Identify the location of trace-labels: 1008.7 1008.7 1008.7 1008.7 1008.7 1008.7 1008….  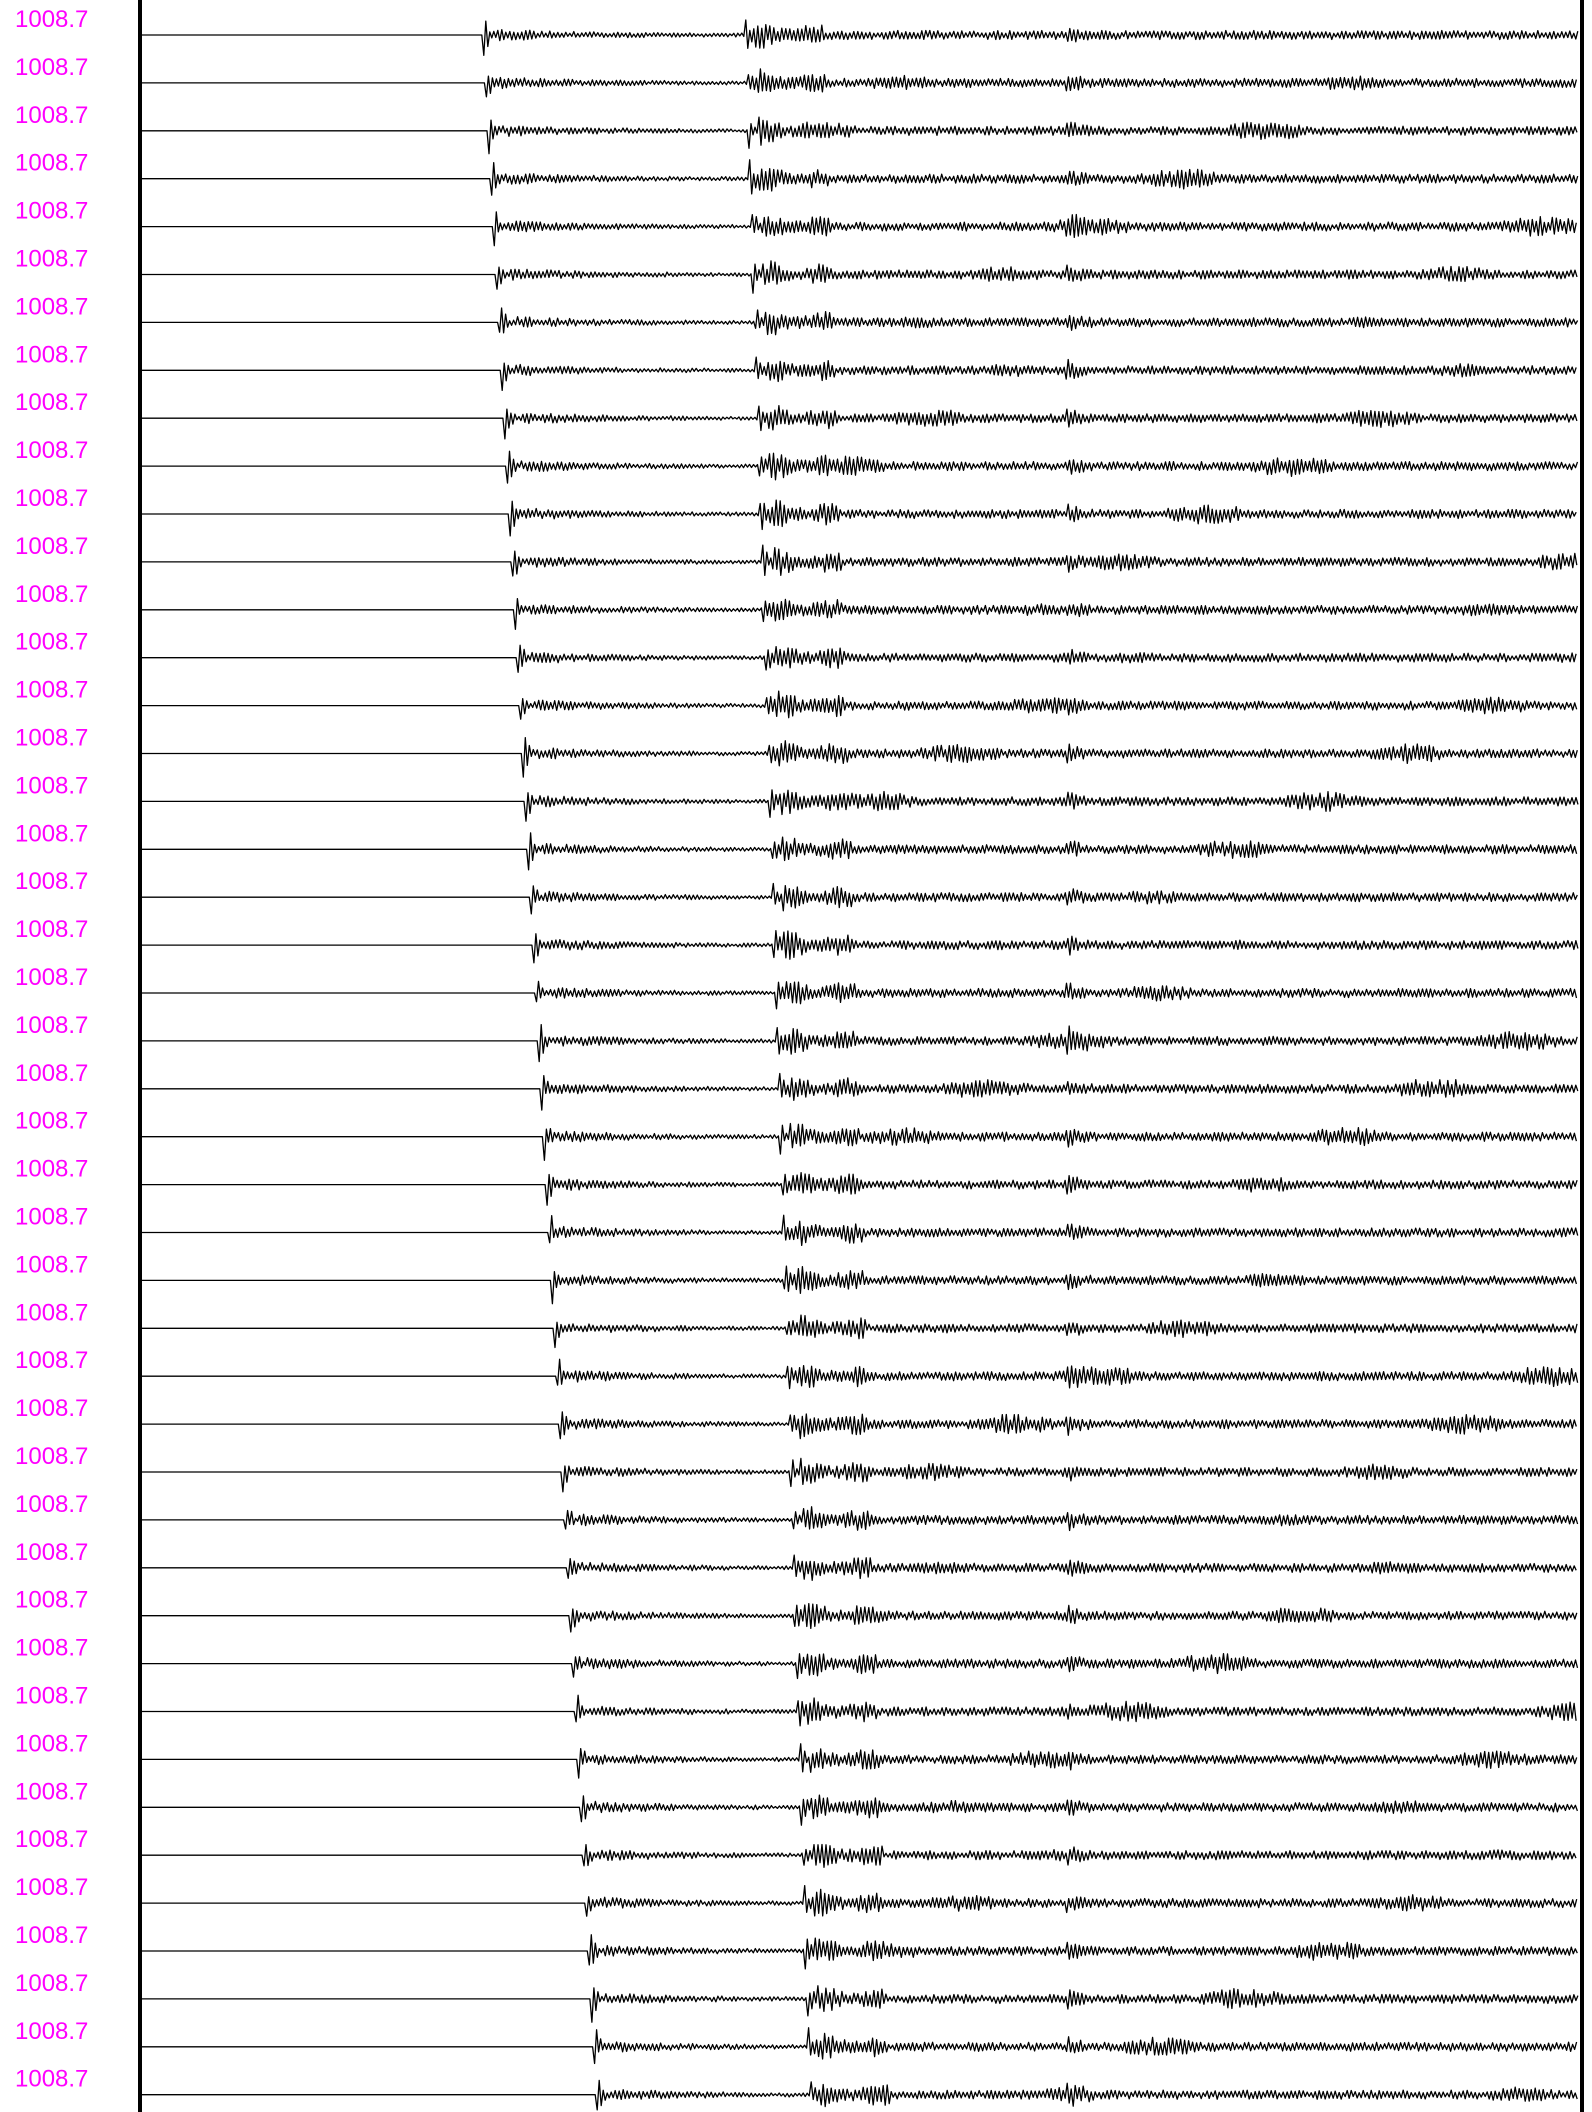
(51, 1049).